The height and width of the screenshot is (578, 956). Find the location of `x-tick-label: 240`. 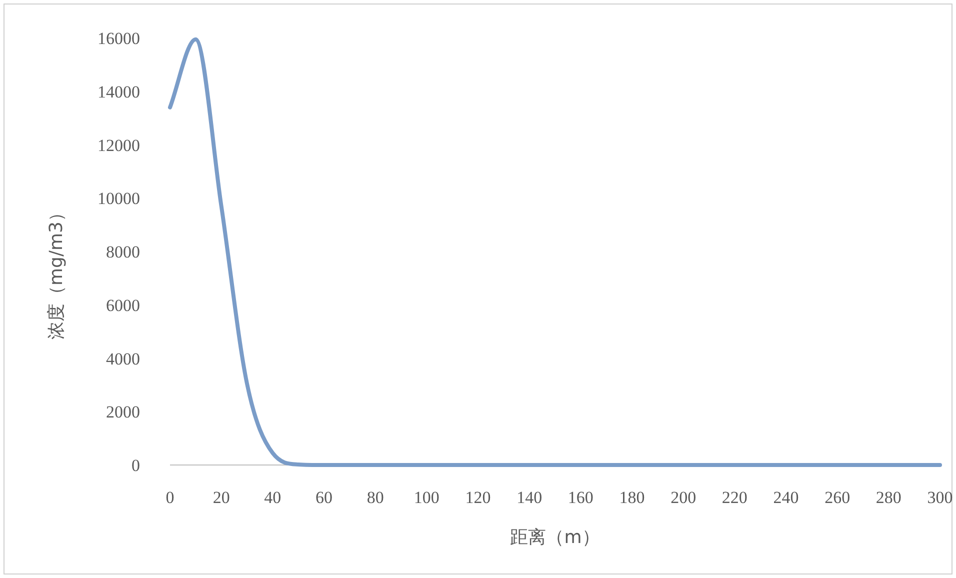

x-tick-label: 240 is located at coordinates (786, 497).